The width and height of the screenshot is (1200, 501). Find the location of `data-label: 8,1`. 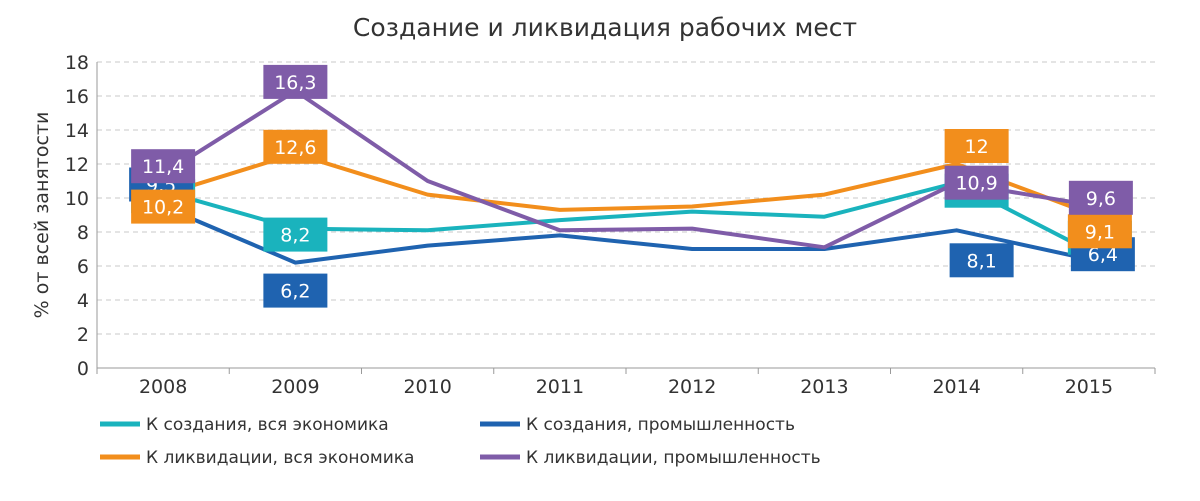

data-label: 8,1 is located at coordinates (982, 261).